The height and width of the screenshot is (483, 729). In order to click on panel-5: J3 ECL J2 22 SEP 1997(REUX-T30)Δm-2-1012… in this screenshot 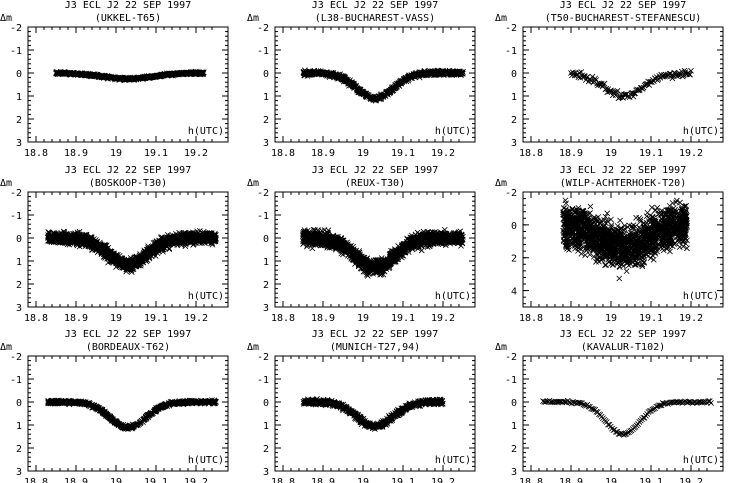, I will do `click(361, 244)`.